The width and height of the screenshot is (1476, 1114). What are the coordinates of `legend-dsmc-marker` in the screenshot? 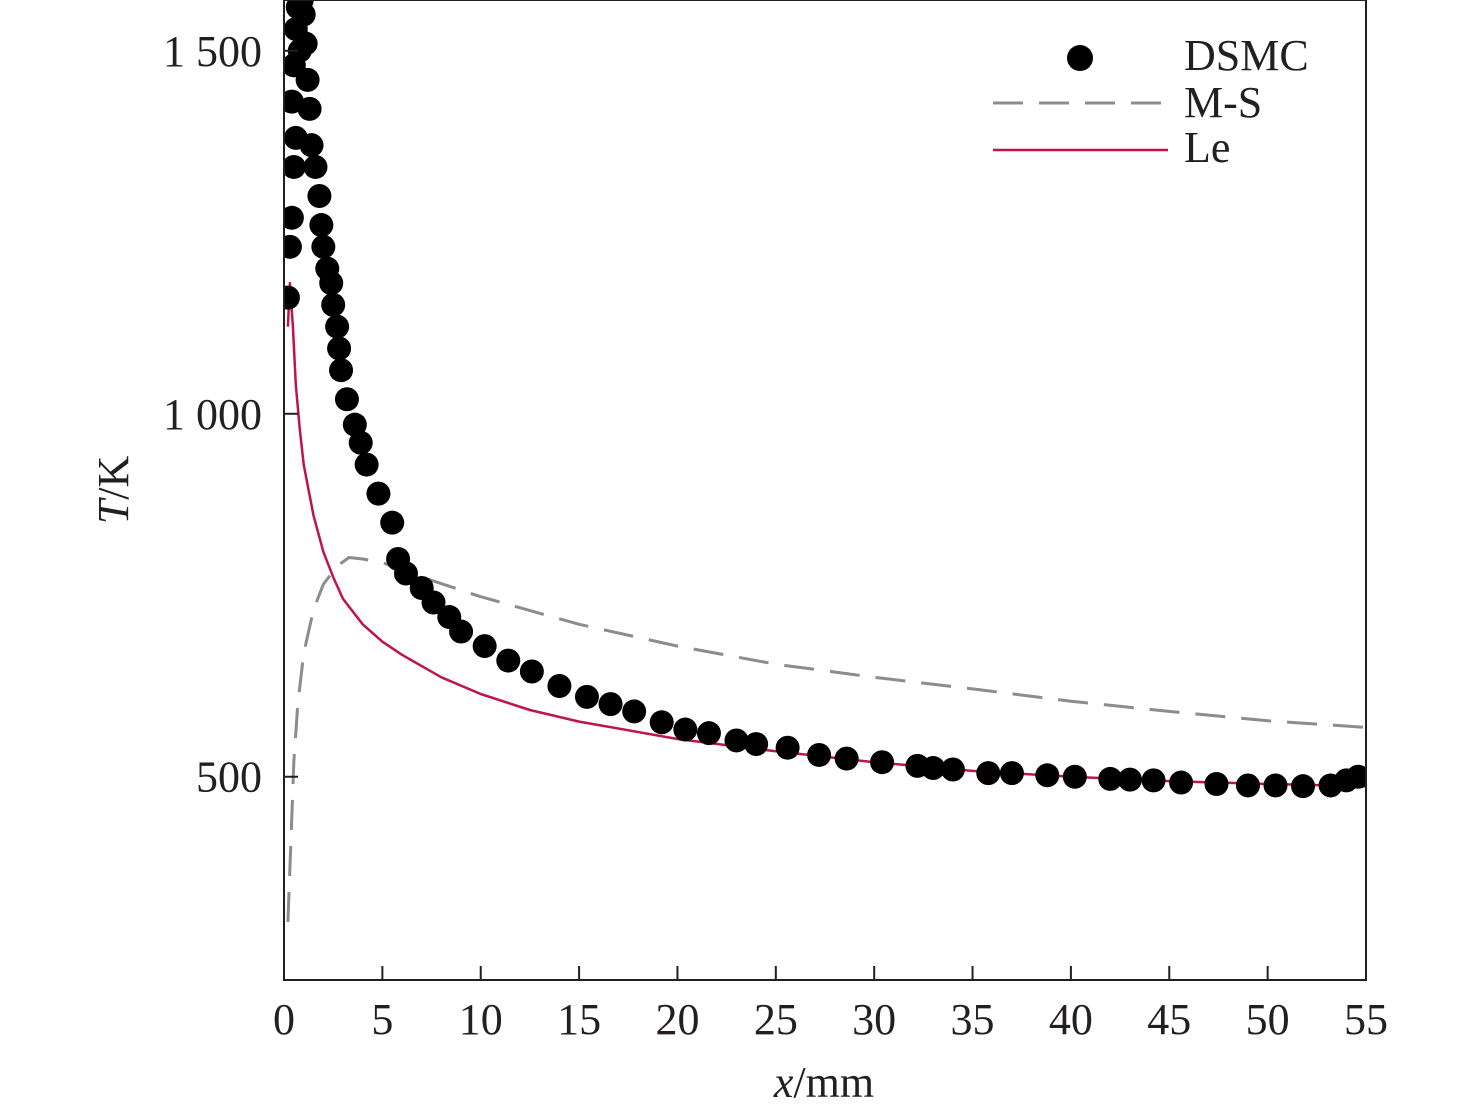 It's located at (1080, 58).